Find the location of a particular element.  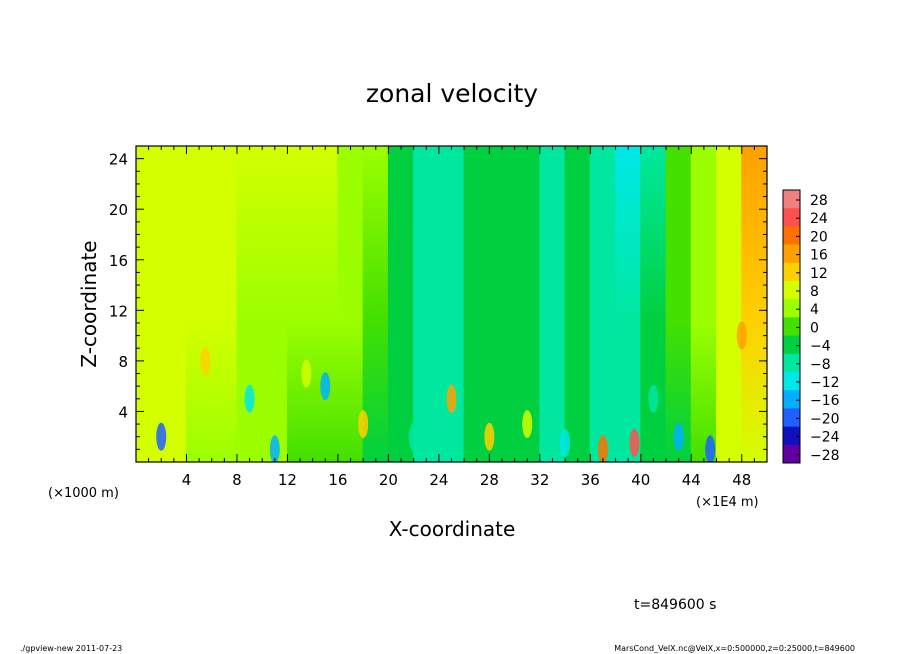

x-tick-label: 8 is located at coordinates (237, 480).